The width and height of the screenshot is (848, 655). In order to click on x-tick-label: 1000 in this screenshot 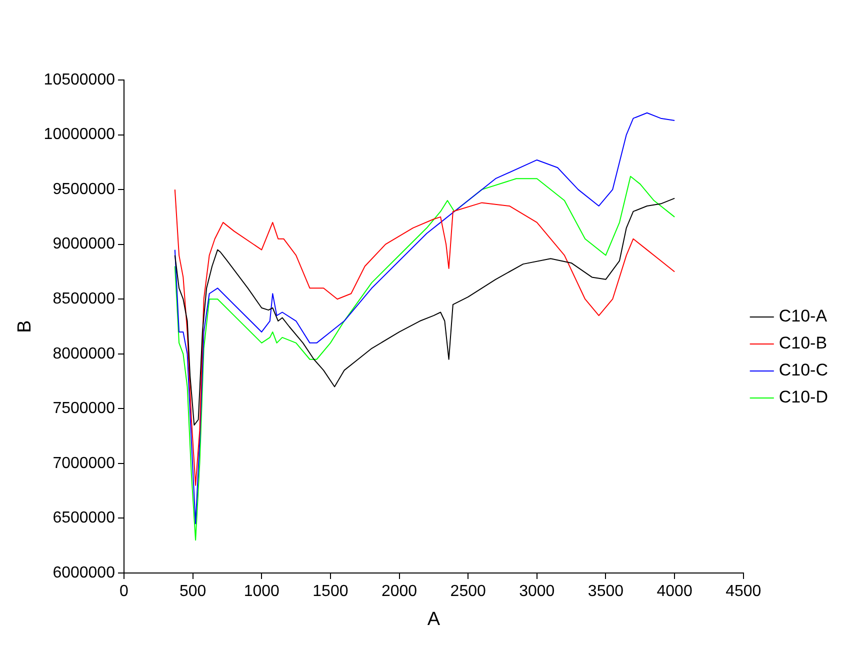, I will do `click(262, 591)`.